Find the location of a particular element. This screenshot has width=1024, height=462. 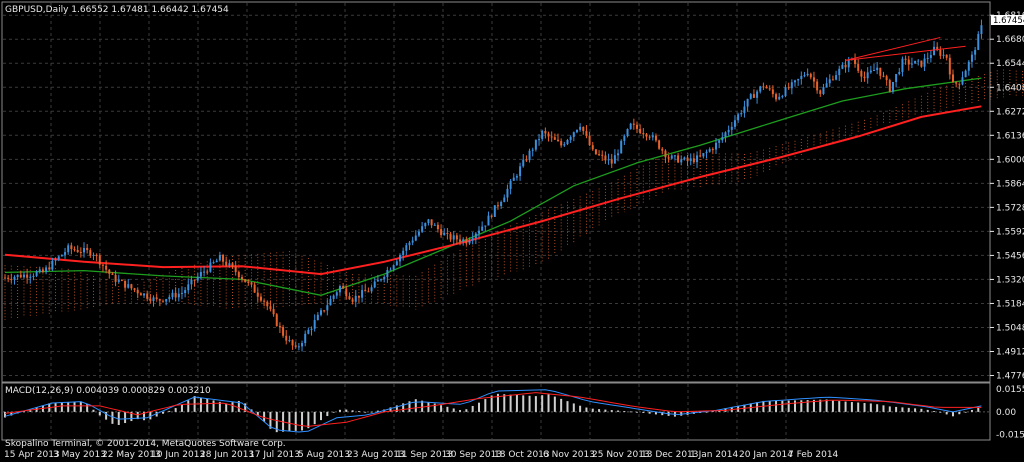

date-tick-label: 7 Feb 2014 is located at coordinates (813, 455).